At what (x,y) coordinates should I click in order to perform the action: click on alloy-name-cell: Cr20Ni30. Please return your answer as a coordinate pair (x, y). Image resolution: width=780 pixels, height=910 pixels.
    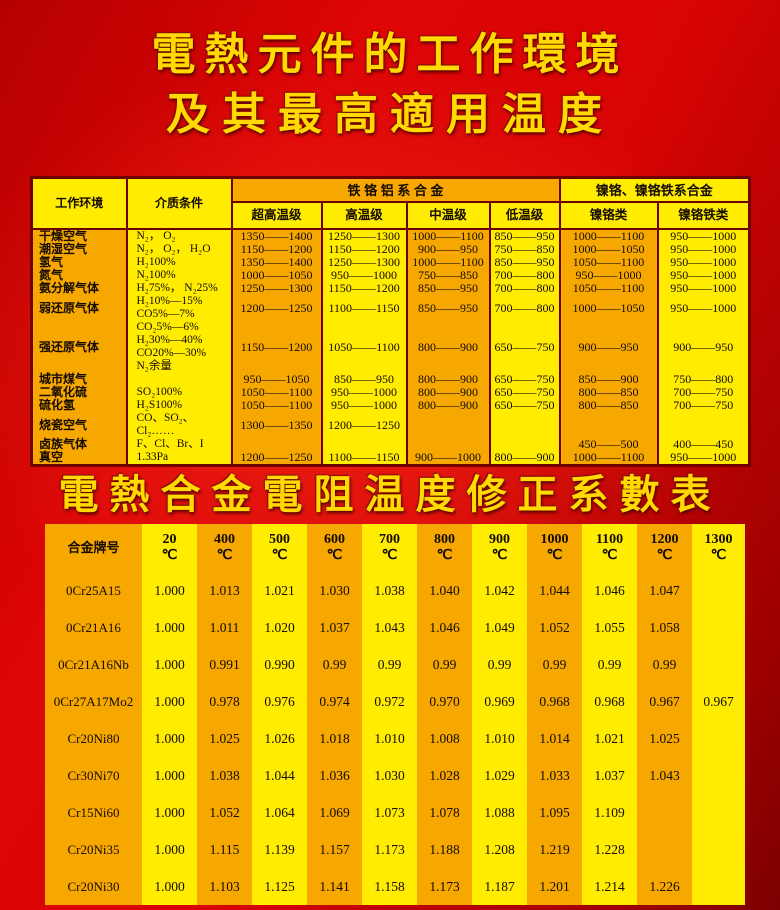
    Looking at the image, I should click on (93, 886).